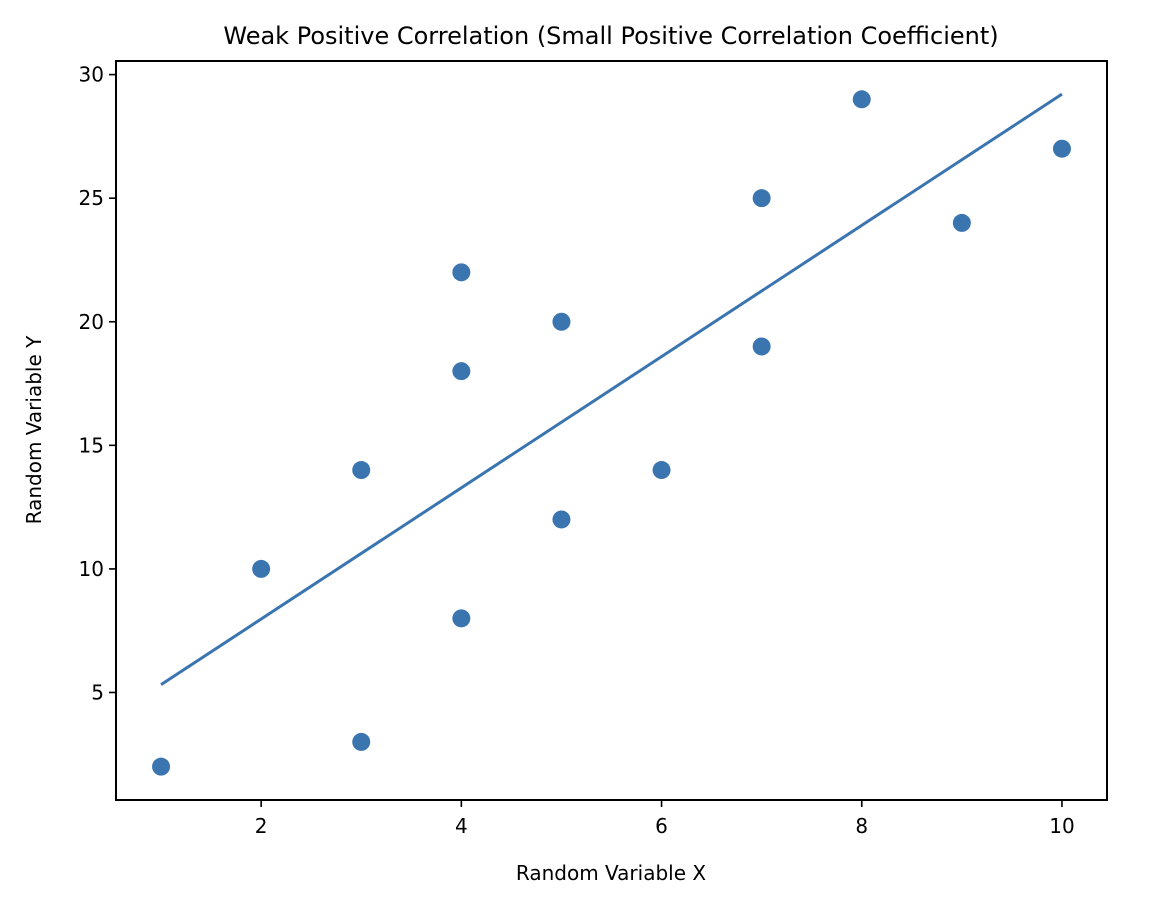  I want to click on y-axis-label: Random Variable Y, so click(34, 429).